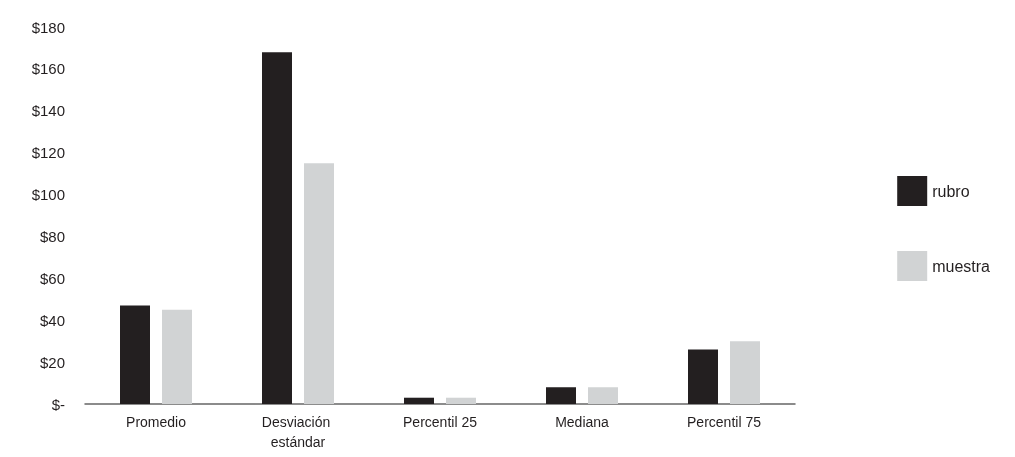  Describe the element at coordinates (48, 195) in the screenshot. I see `y-tick-label: $100` at that location.